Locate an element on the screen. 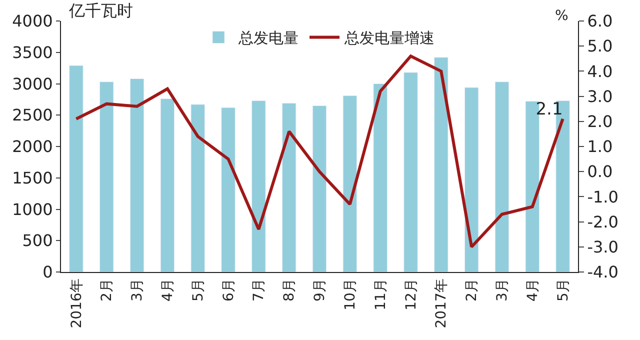 The image size is (640, 340). x-tick-label: 11月 is located at coordinates (380, 294).